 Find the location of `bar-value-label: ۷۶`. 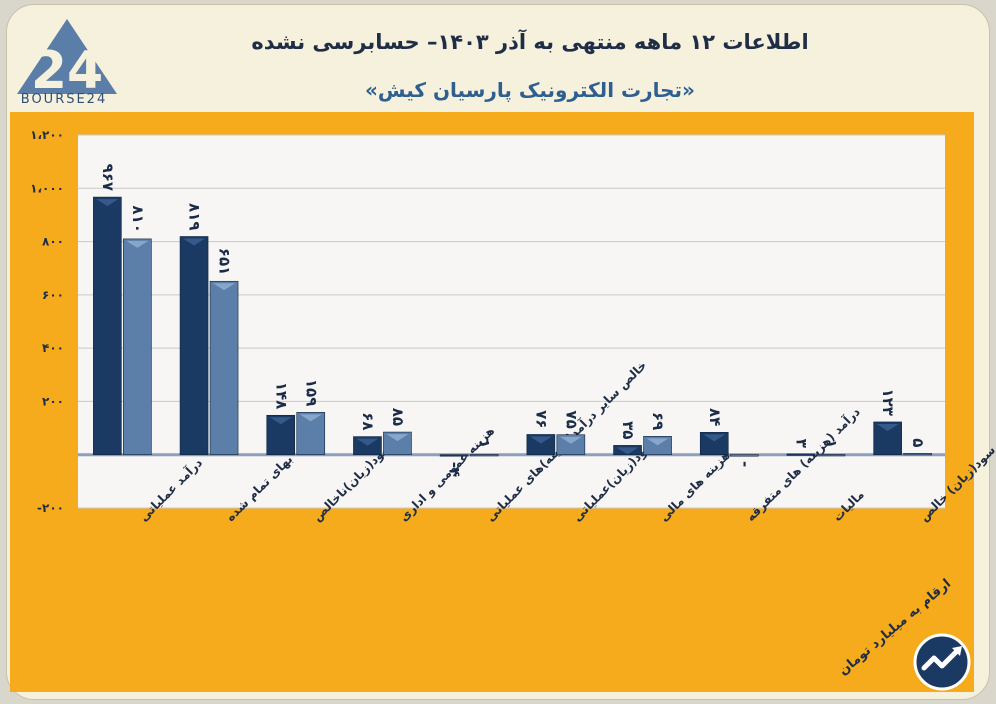

bar-value-label: ۷۶ is located at coordinates (541, 419).